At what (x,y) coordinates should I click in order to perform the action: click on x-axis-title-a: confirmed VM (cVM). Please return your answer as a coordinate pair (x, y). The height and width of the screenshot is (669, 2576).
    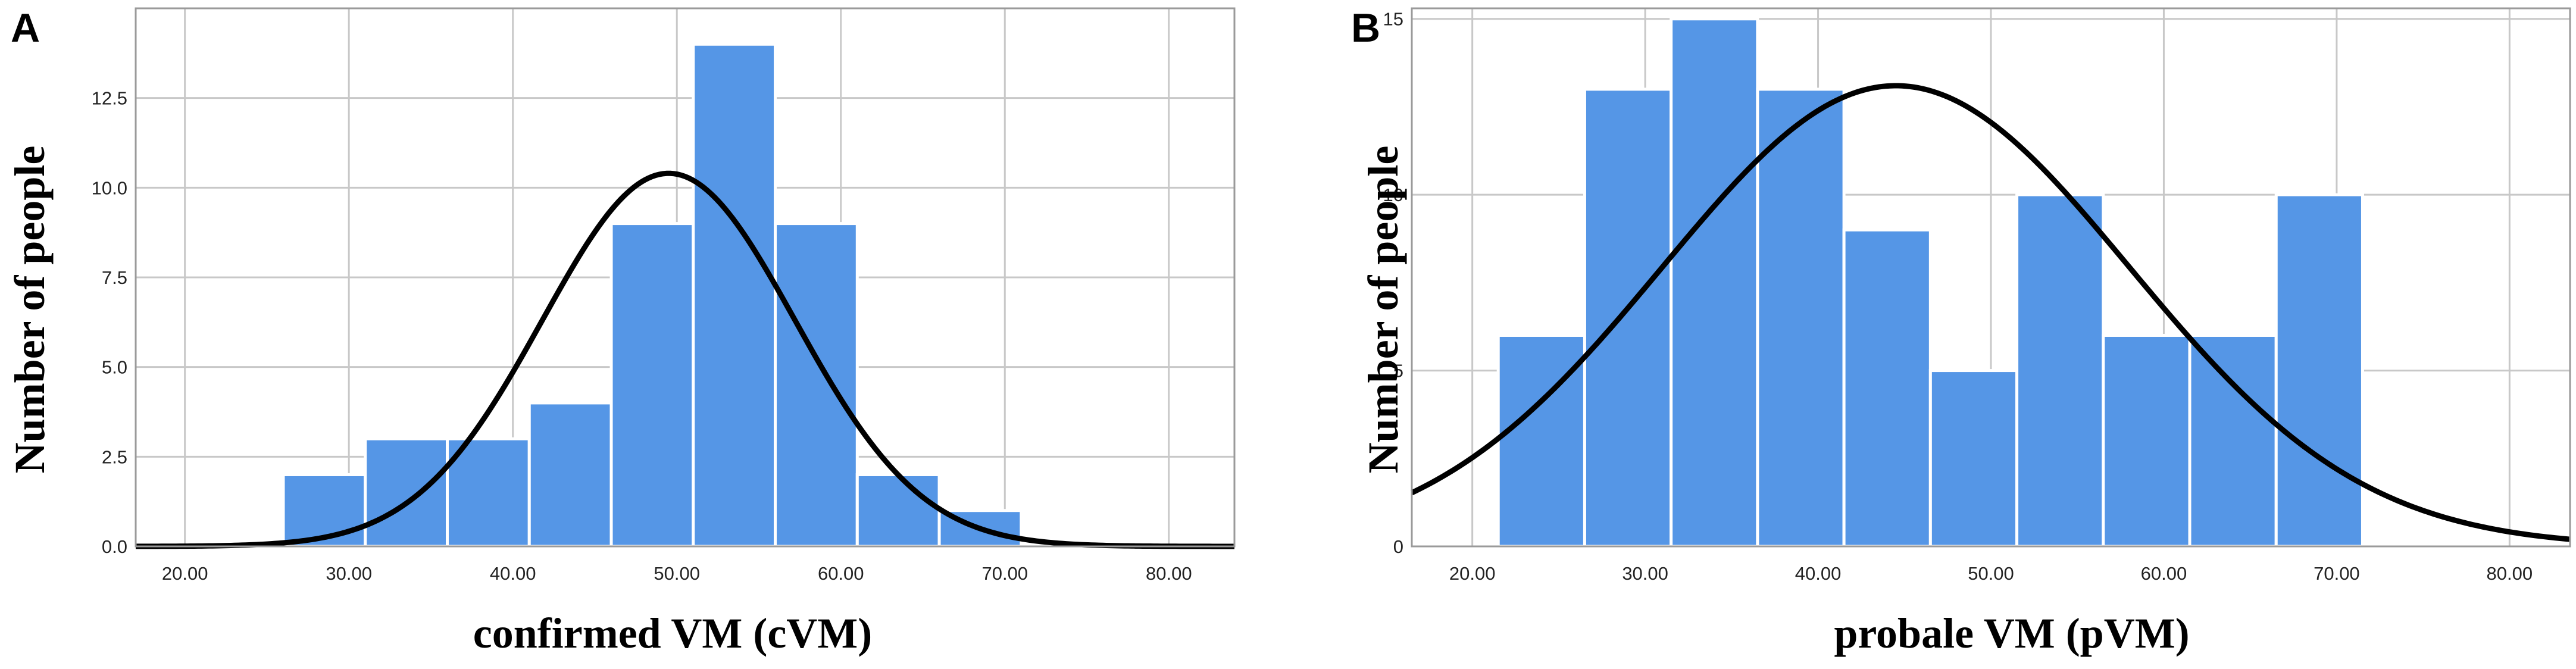
    Looking at the image, I should click on (672, 633).